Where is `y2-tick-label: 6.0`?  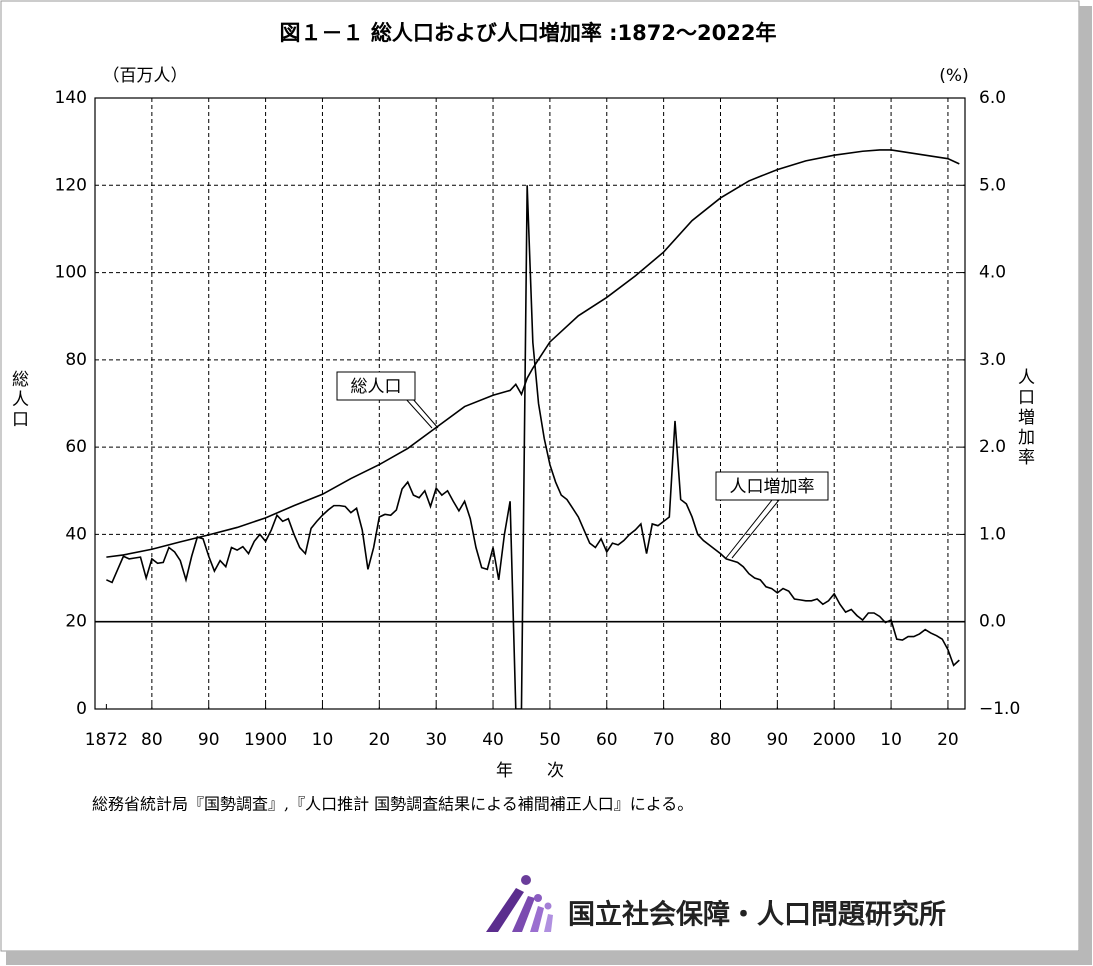
y2-tick-label: 6.0 is located at coordinates (992, 98).